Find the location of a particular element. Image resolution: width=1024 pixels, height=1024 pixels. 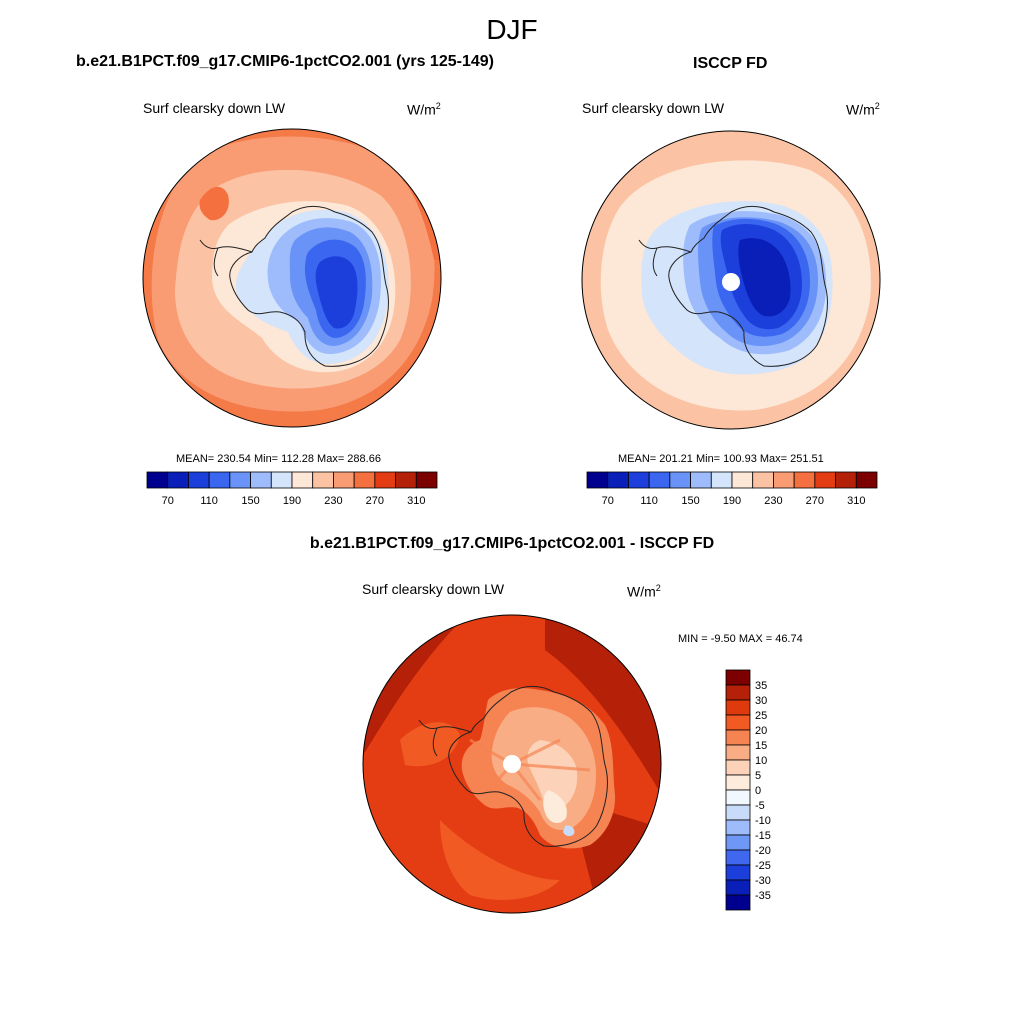

panel-c-colorbar-tick-label: 15 is located at coordinates (761, 746).